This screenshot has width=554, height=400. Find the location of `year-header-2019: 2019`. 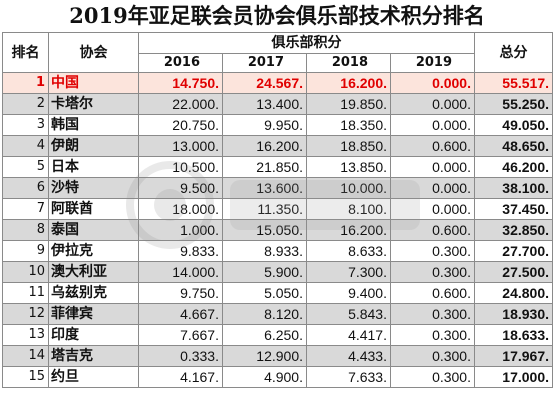

year-header-2019: 2019 is located at coordinates (432, 63).